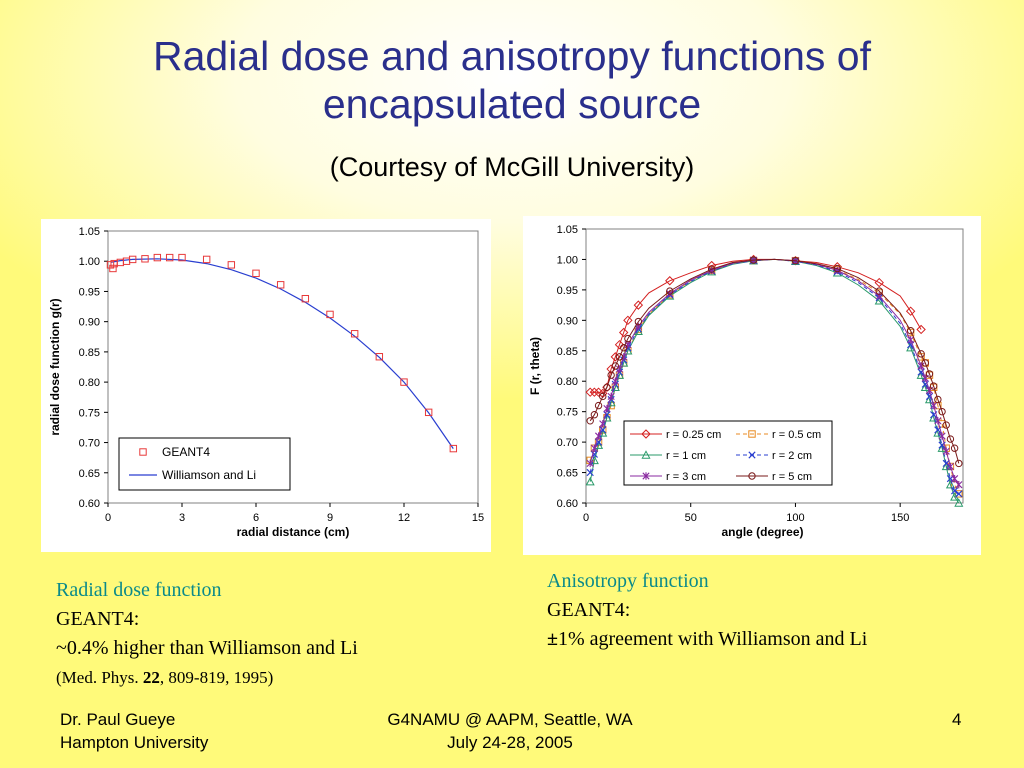 This screenshot has height=768, width=1024. What do you see at coordinates (478, 518) in the screenshot?
I see `x-tick-label: 15` at bounding box center [478, 518].